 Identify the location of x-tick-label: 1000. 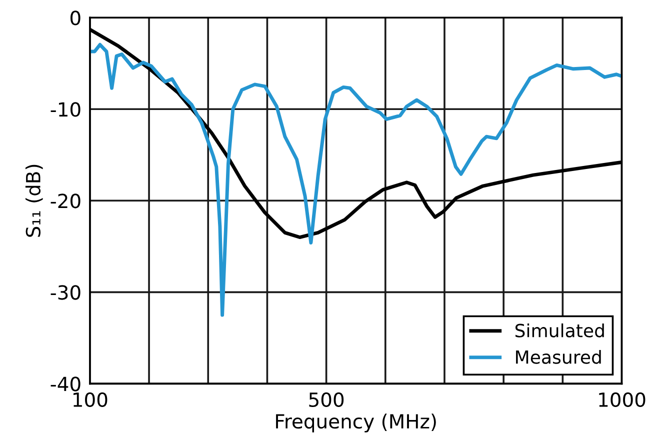
(622, 400).